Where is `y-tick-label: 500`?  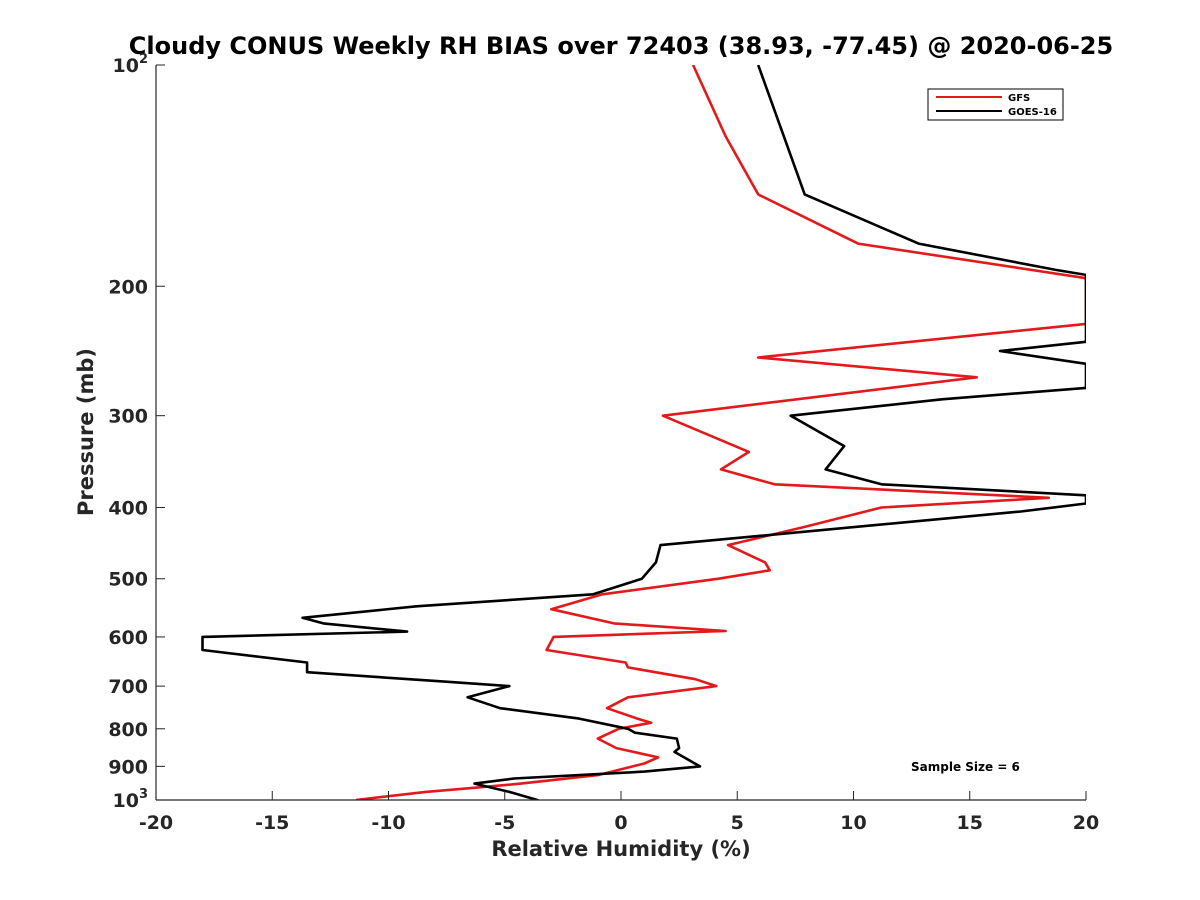 y-tick-label: 500 is located at coordinates (128, 580).